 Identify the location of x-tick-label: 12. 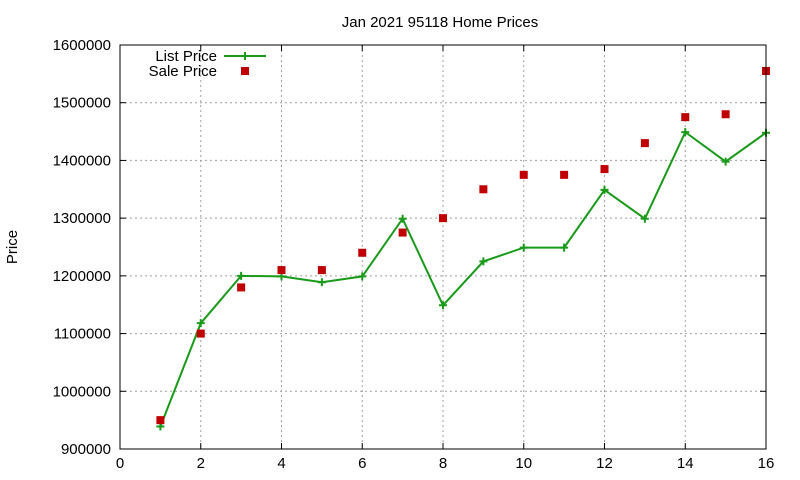
(604, 463).